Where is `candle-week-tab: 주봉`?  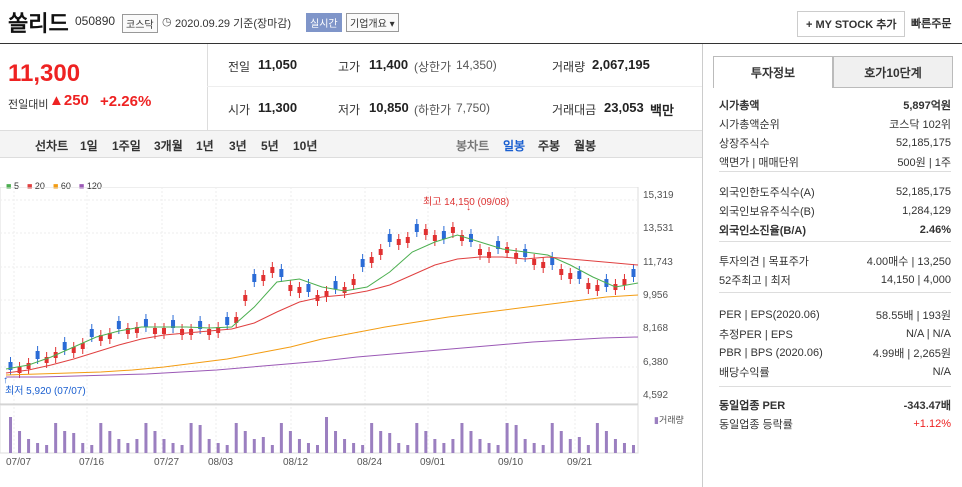
candle-week-tab: 주봉 is located at coordinates (549, 146).